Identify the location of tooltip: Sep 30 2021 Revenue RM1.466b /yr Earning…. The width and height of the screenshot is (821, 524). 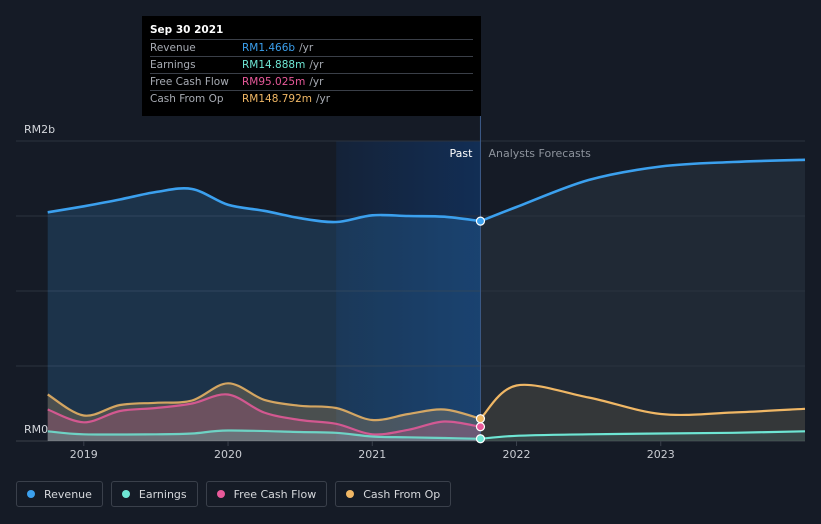
(311, 66).